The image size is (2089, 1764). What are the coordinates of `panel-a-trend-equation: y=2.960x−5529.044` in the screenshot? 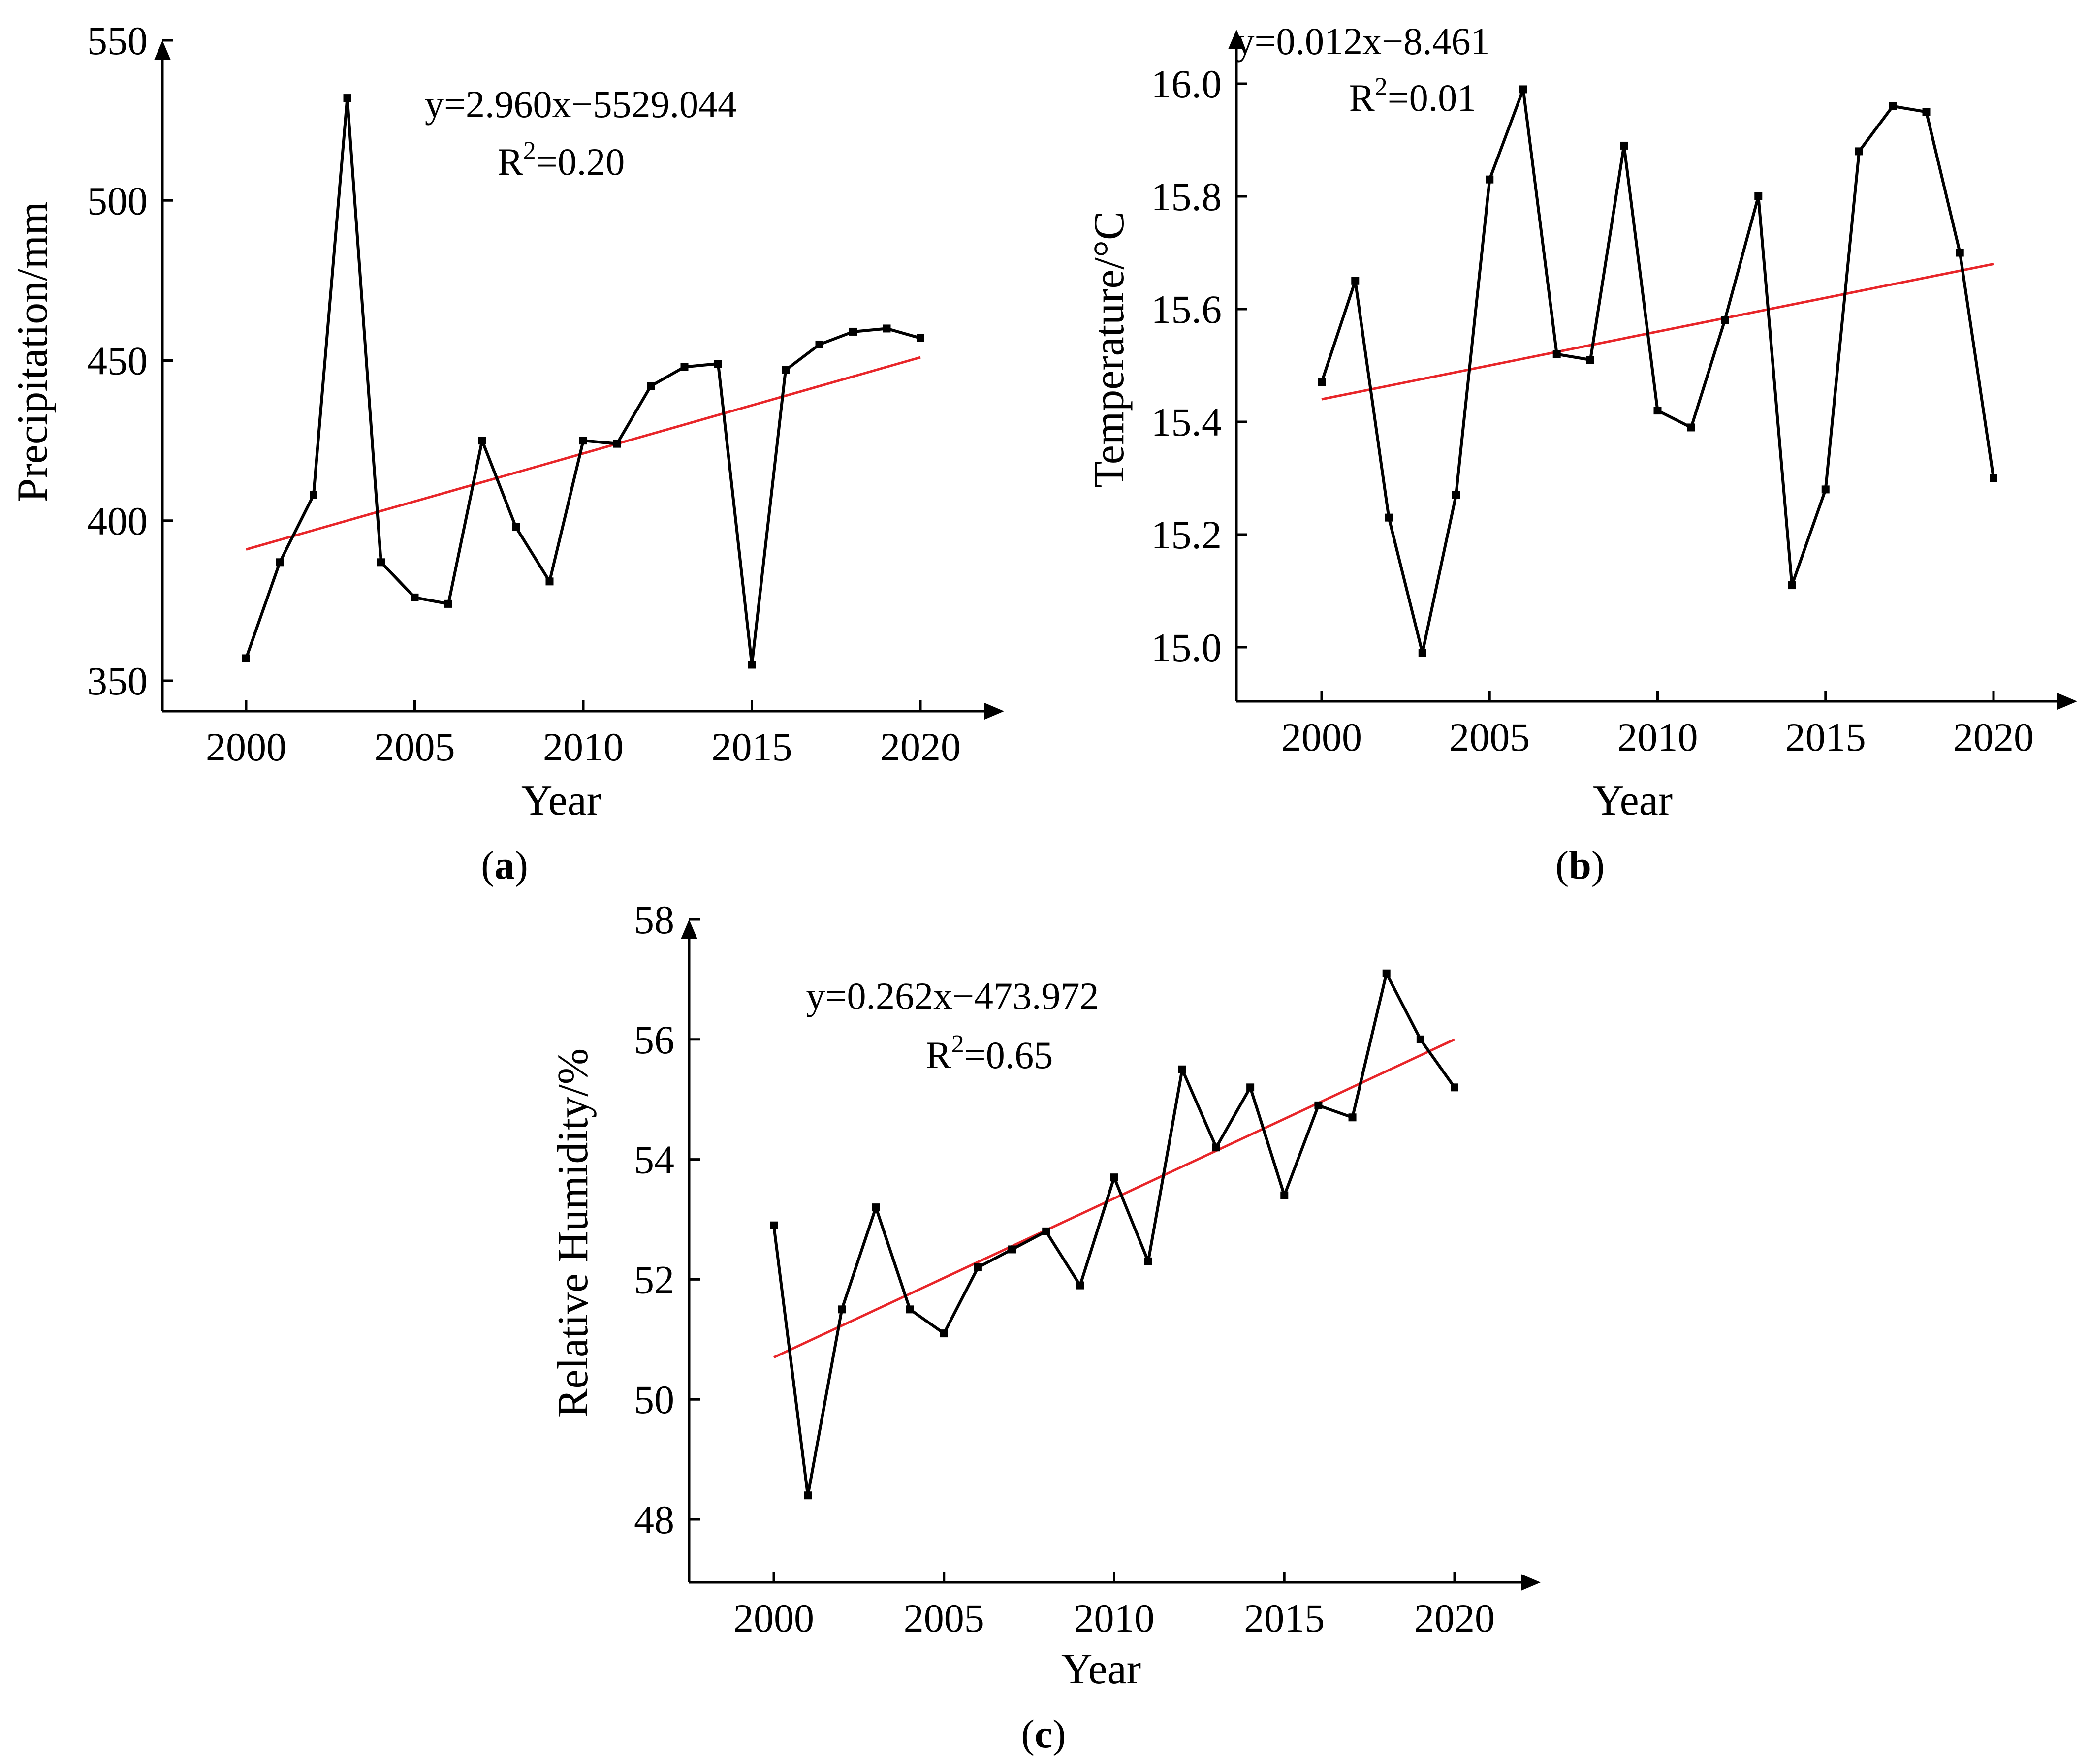 It's located at (581, 104).